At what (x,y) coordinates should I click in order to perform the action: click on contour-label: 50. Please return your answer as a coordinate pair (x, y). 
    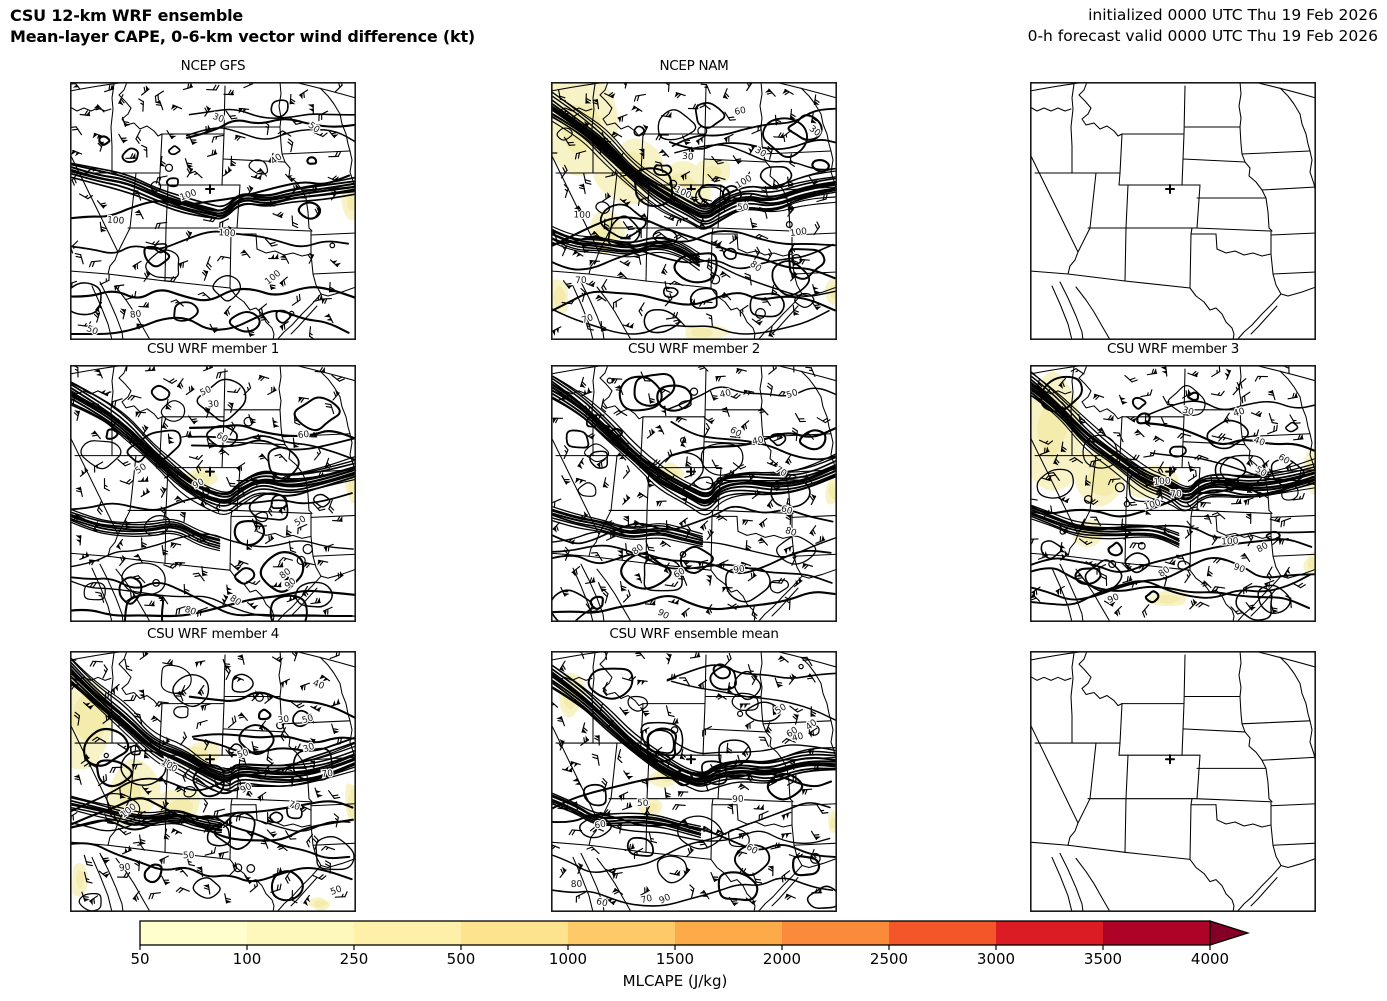
    Looking at the image, I should click on (92, 331).